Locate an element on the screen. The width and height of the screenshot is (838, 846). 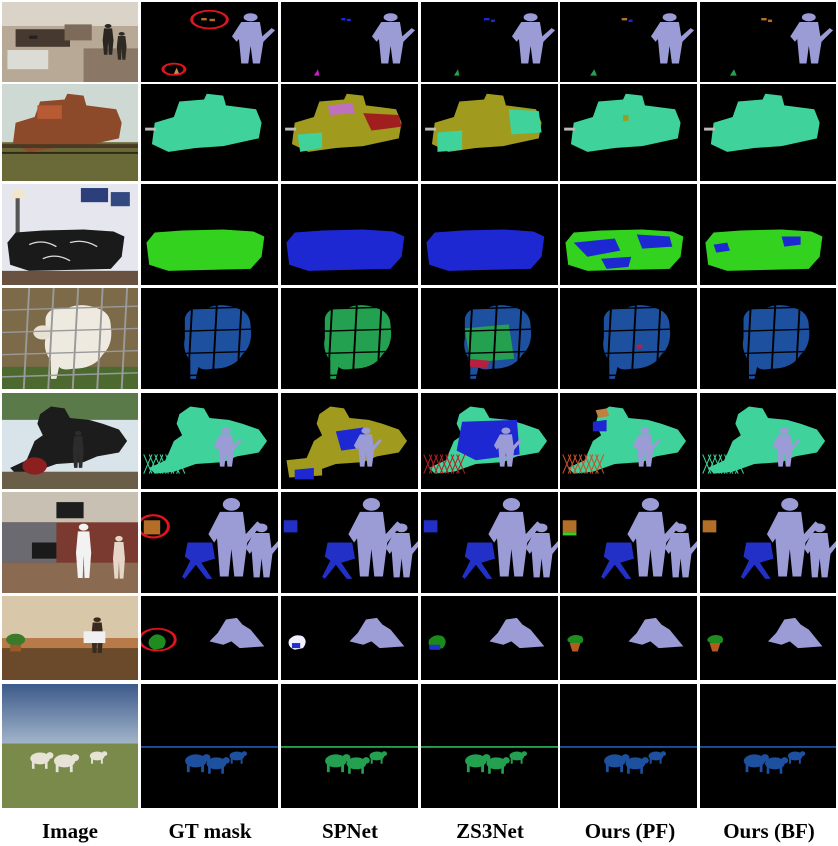
cell-living-room-children-gt is located at coordinates (209, 542).